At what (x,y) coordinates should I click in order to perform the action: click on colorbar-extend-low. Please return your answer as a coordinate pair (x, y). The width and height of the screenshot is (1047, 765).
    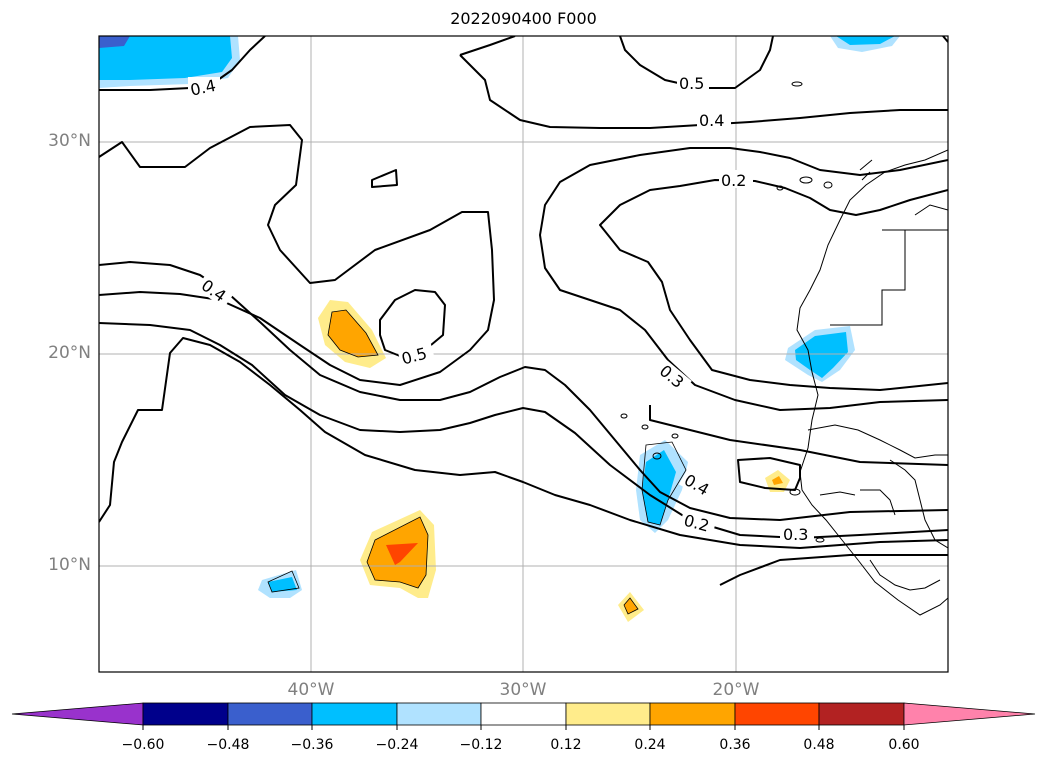
    Looking at the image, I should click on (77, 714).